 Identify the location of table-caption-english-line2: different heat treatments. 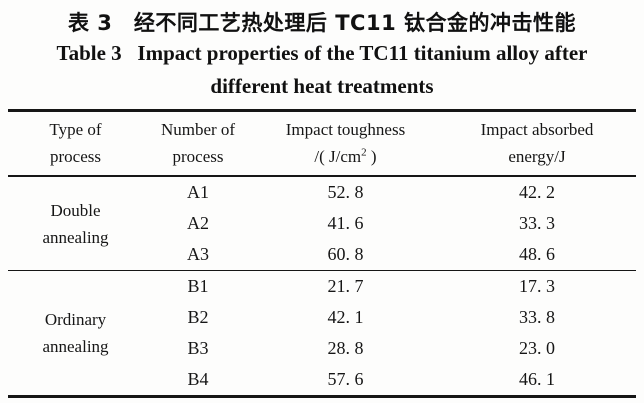
(322, 86).